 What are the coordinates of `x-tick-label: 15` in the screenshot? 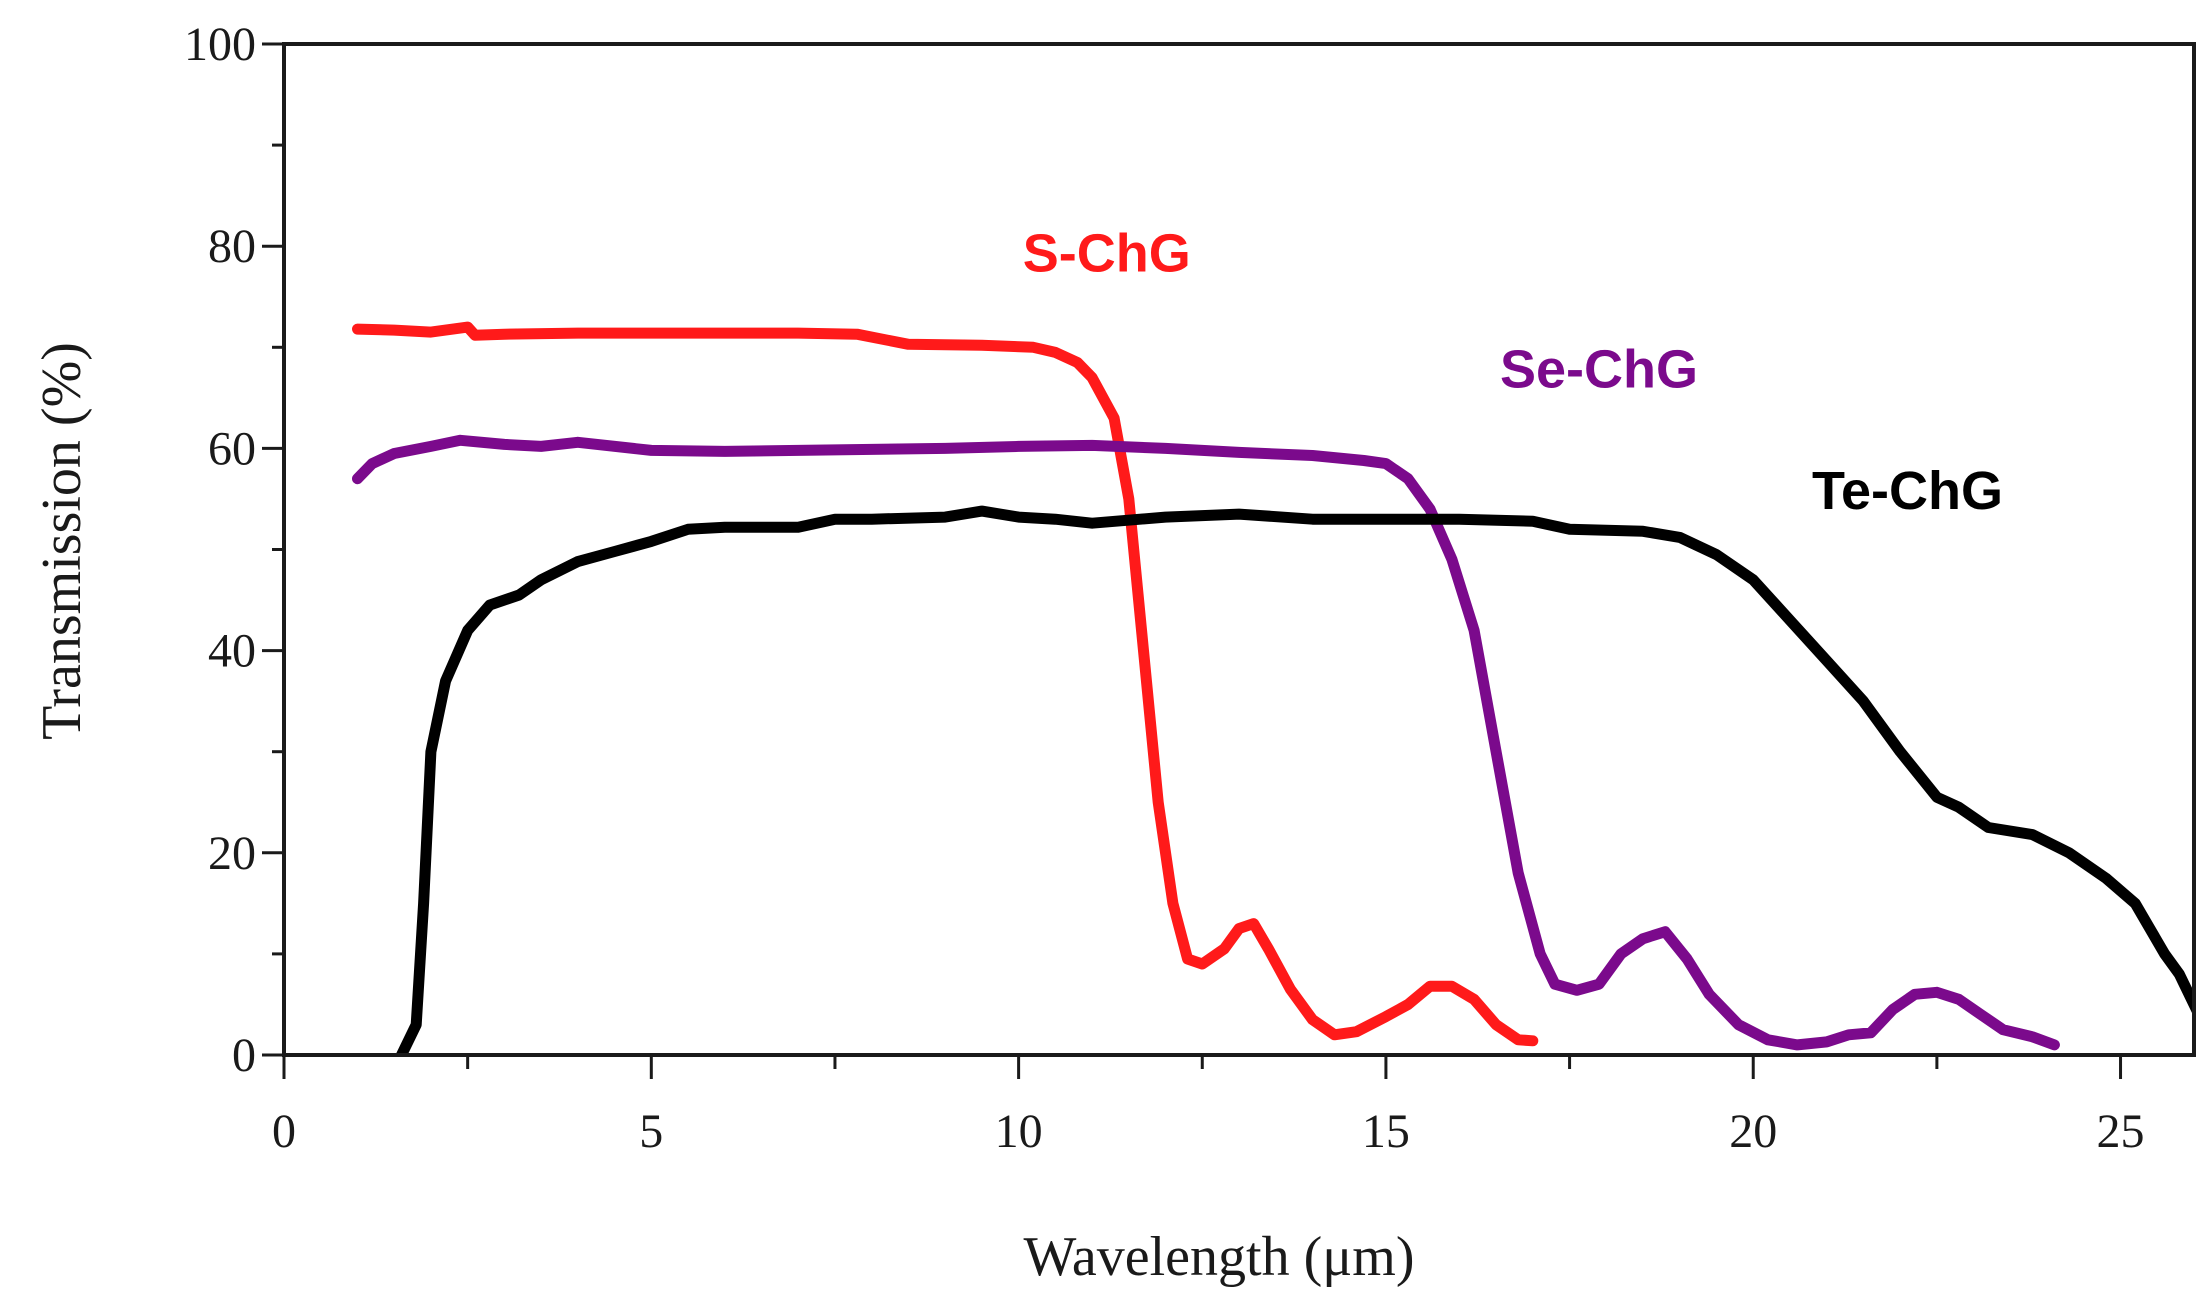 It's located at (1386, 1131).